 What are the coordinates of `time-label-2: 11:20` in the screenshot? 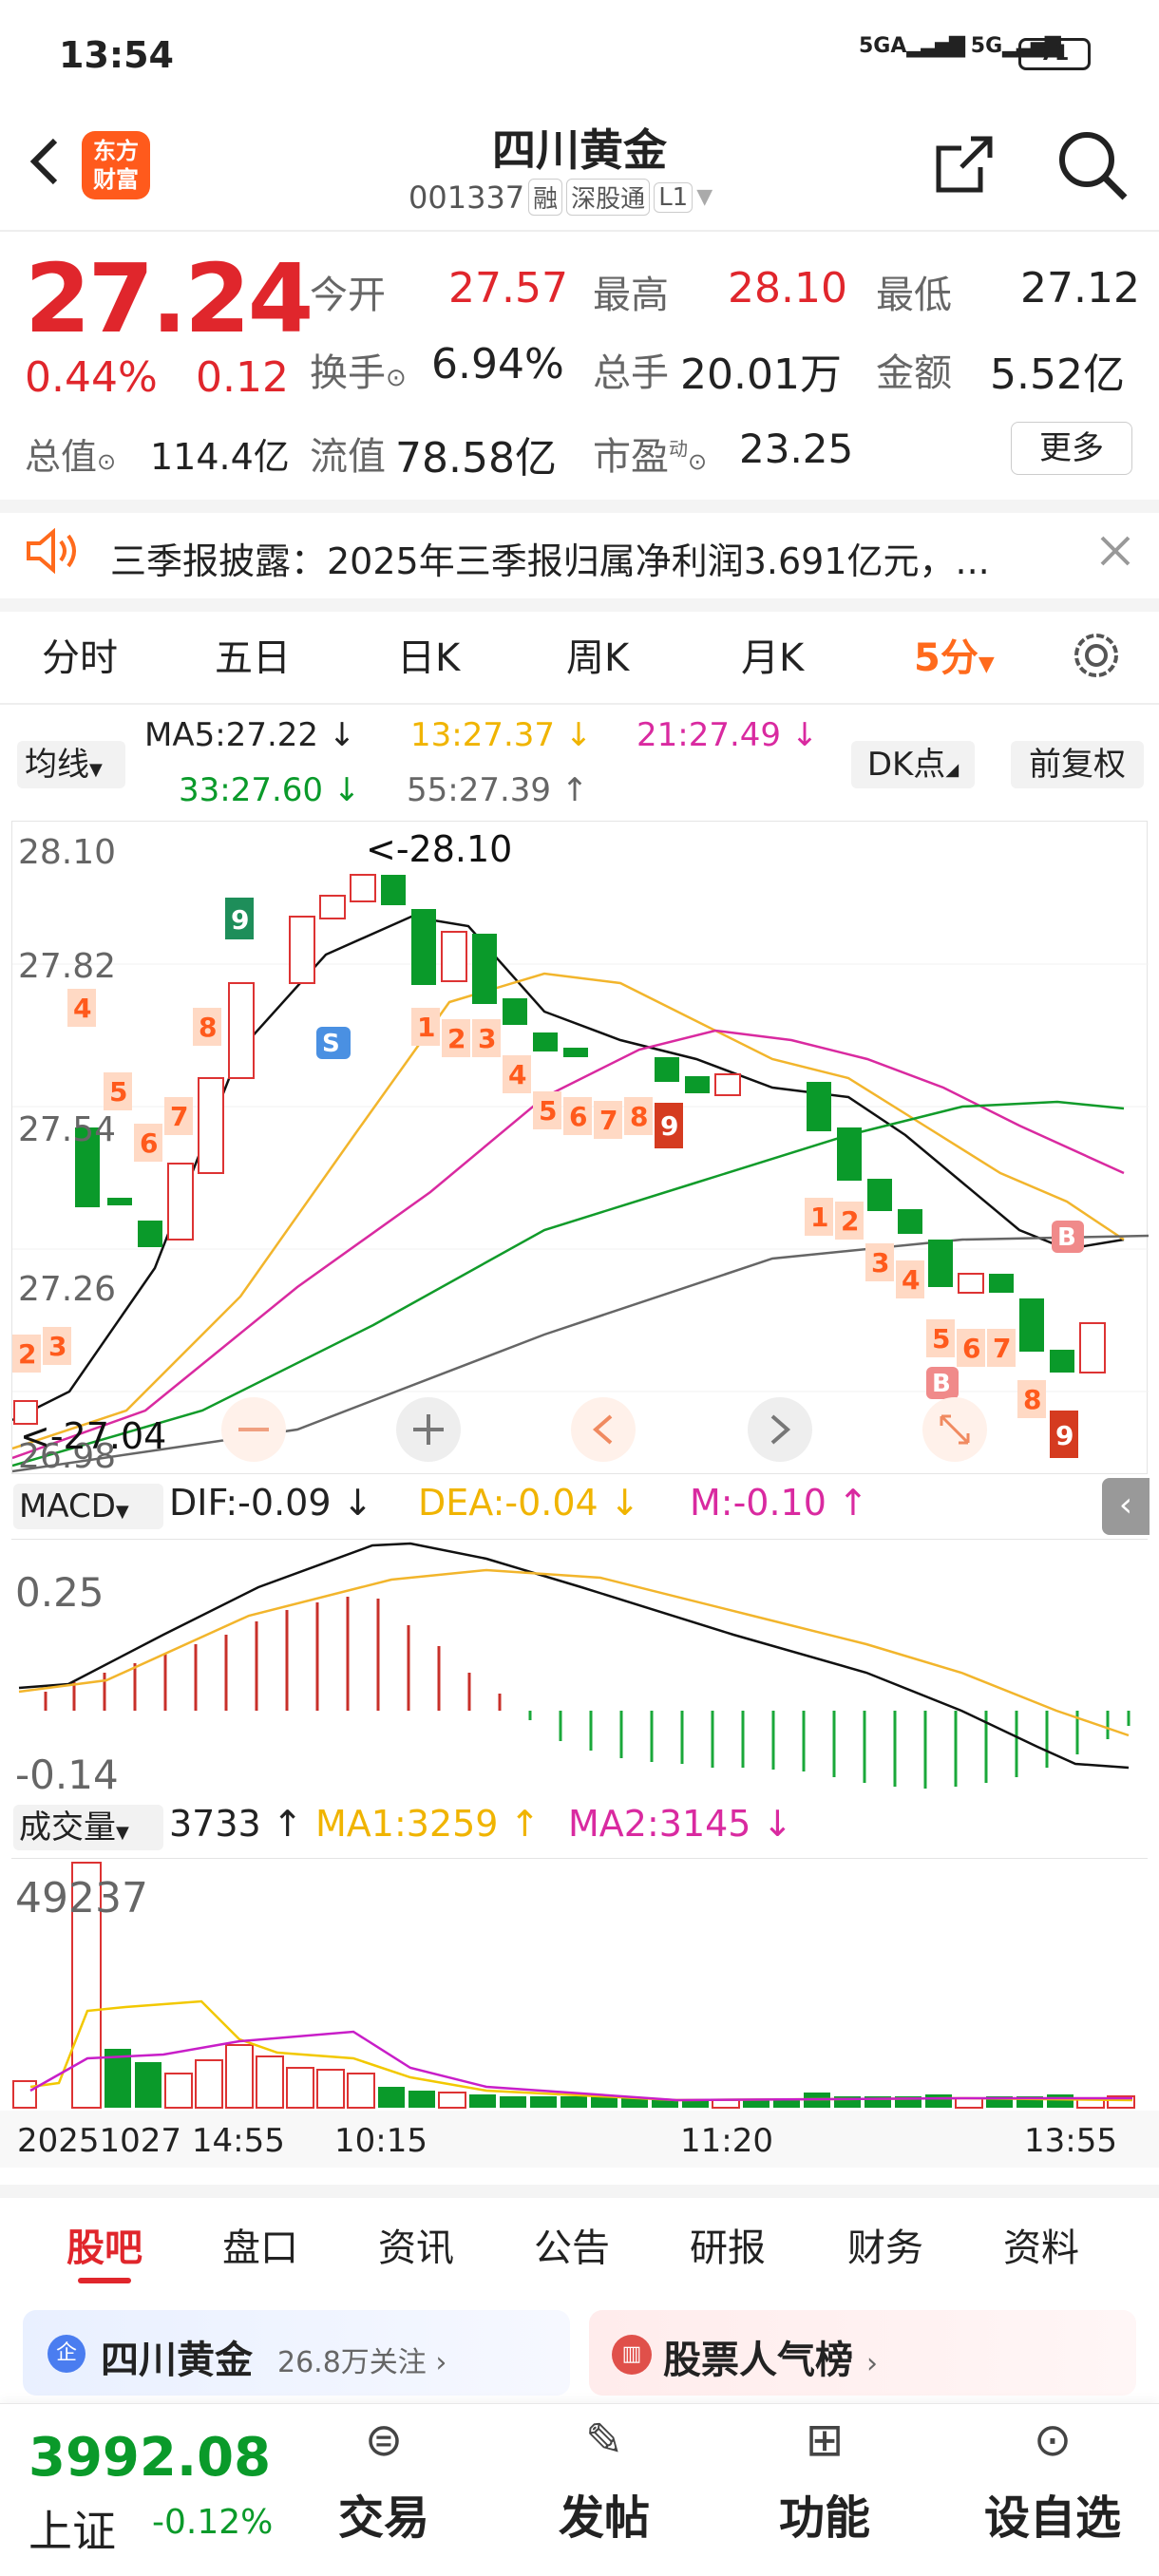 It's located at (726, 2141).